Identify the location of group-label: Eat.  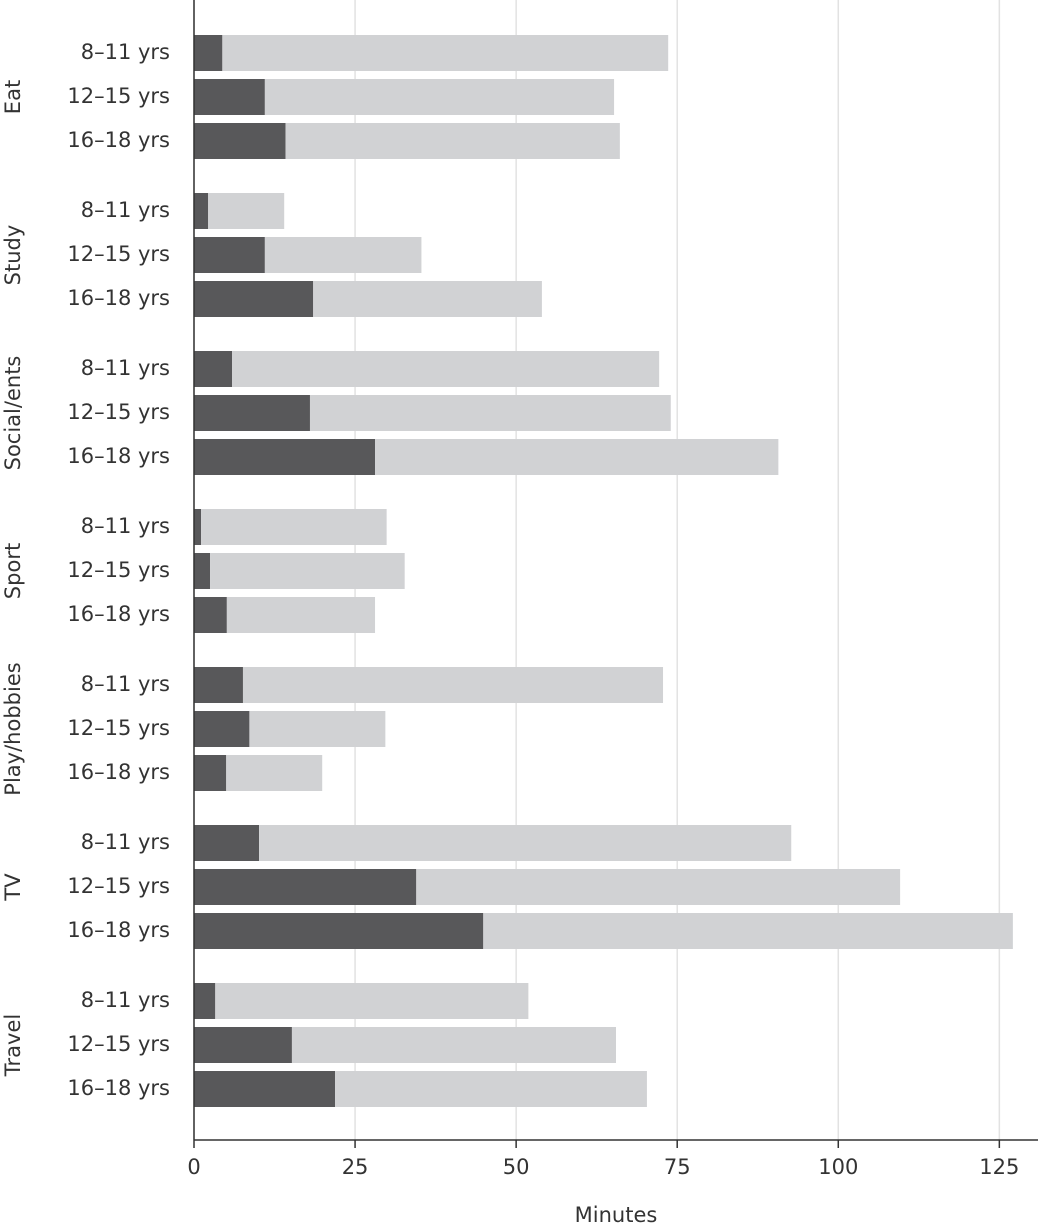
(13, 97).